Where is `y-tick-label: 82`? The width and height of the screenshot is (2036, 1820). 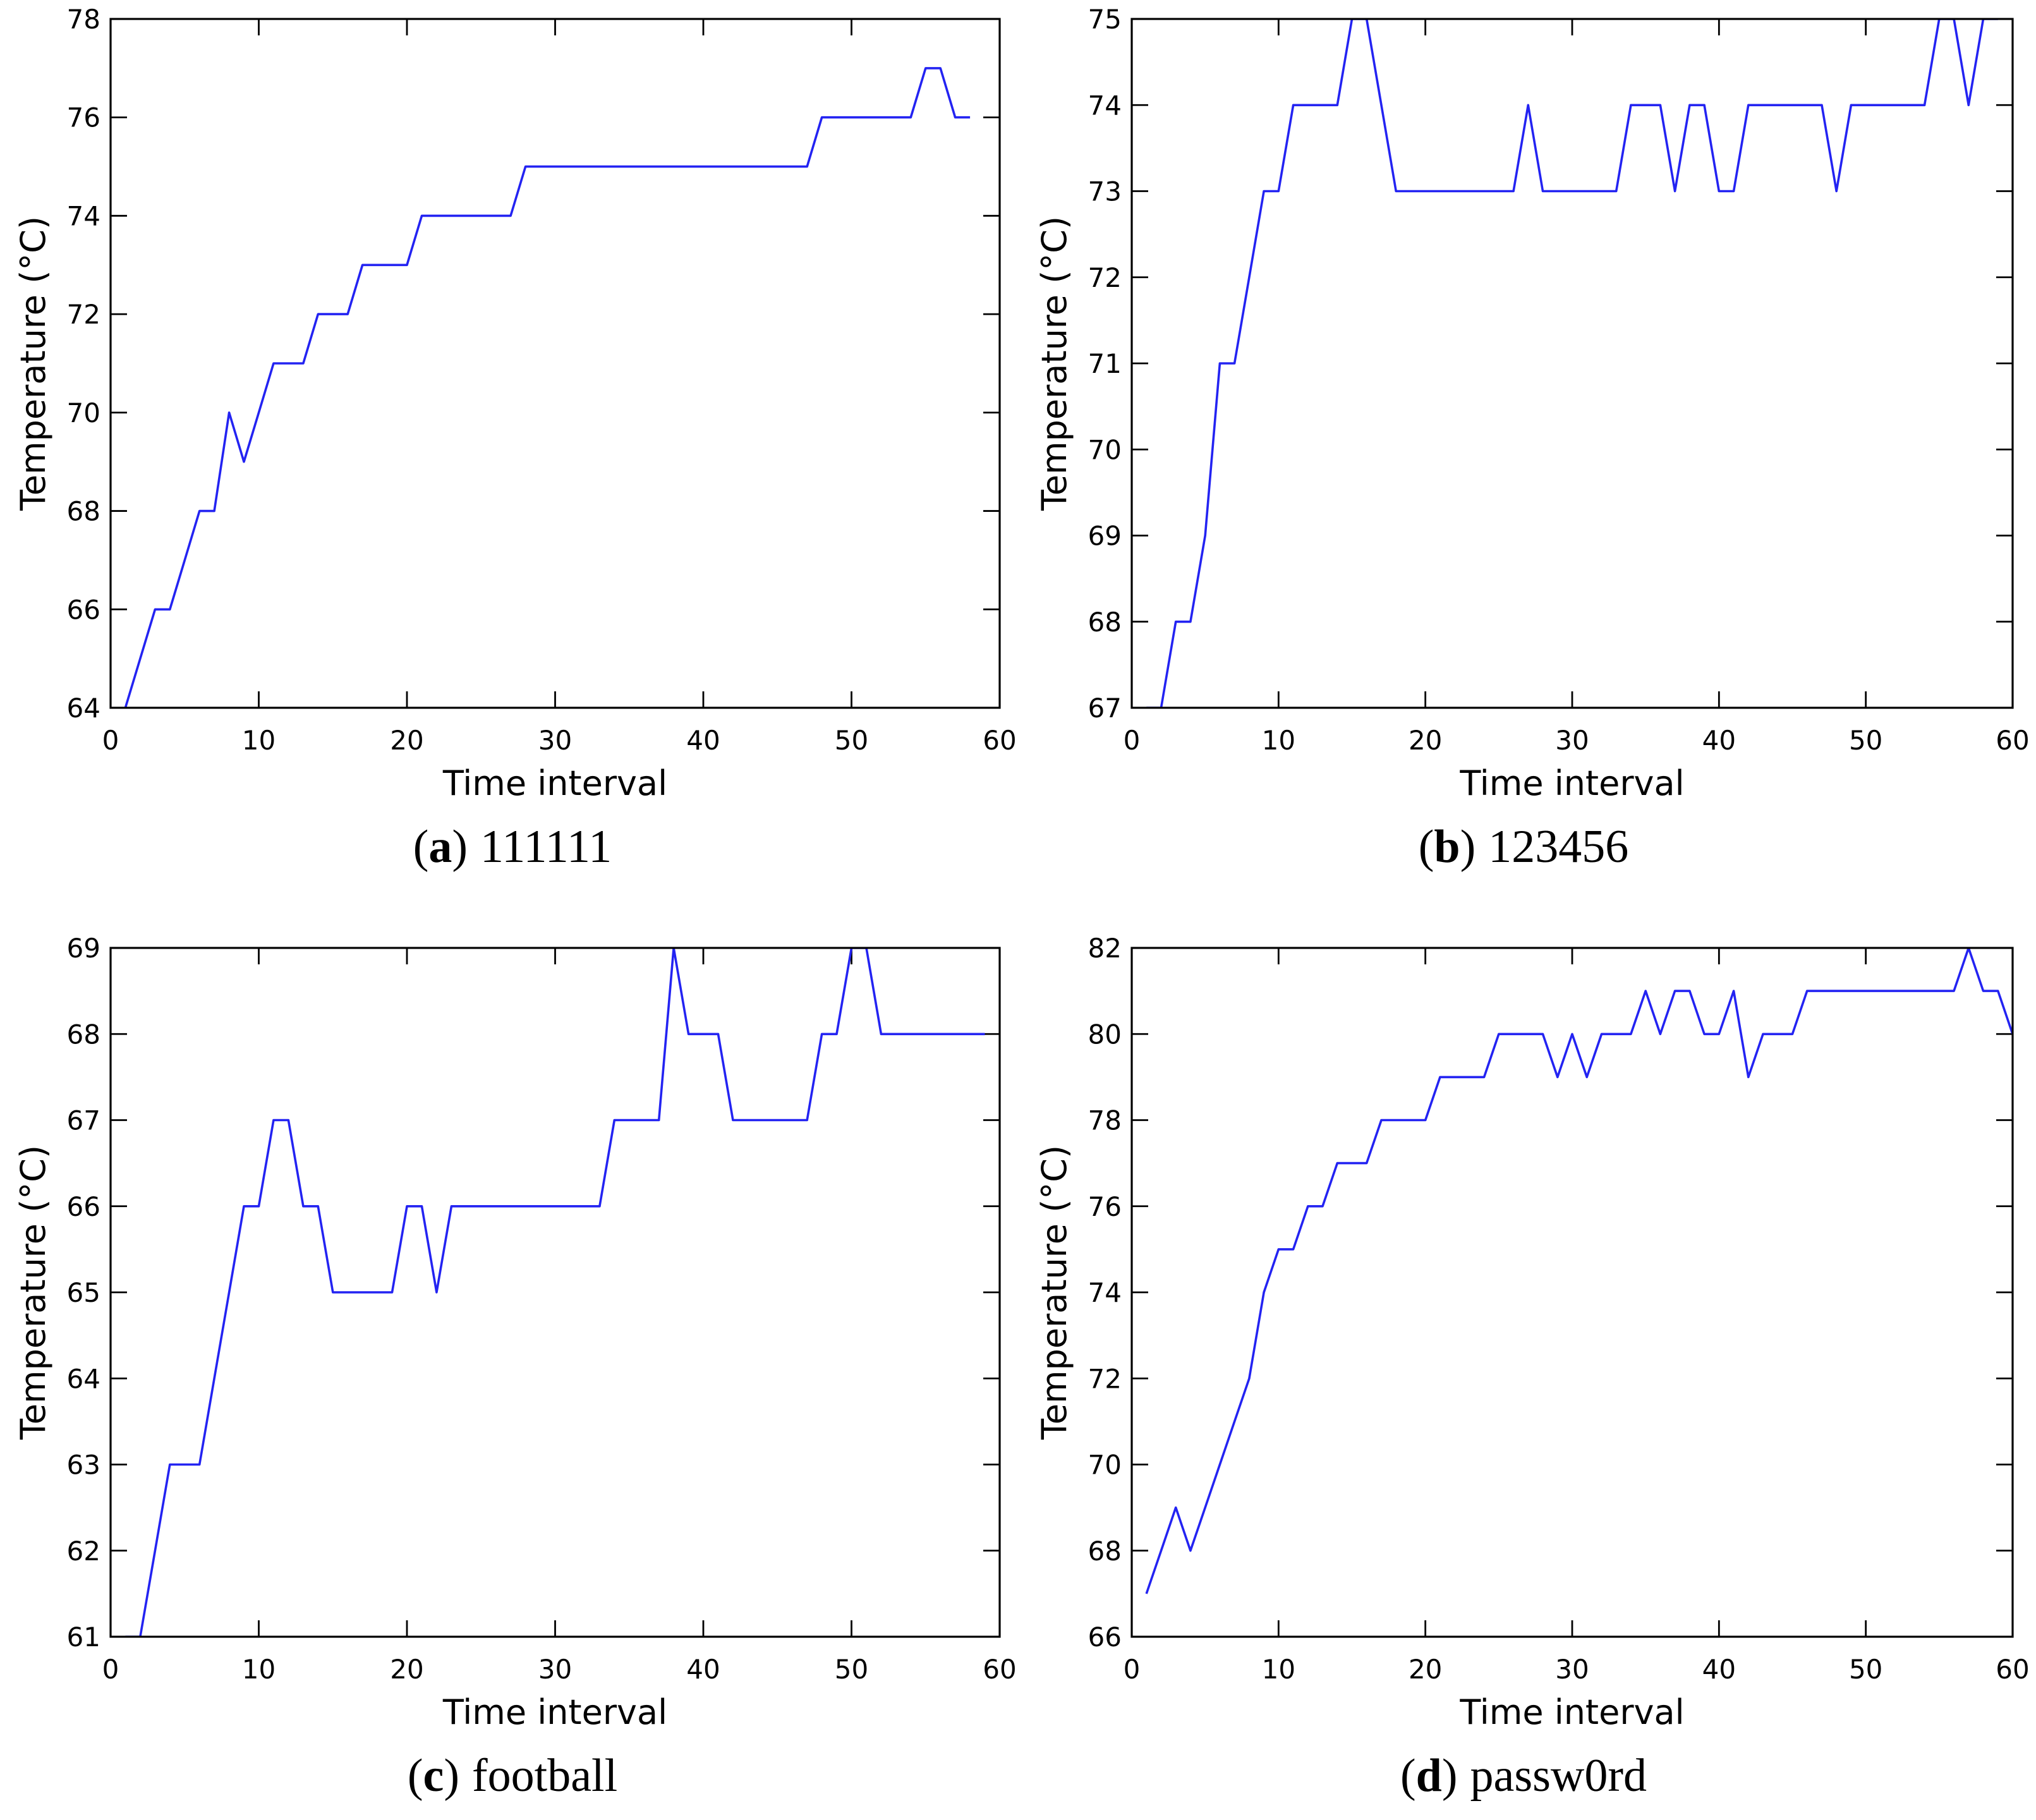 y-tick-label: 82 is located at coordinates (1105, 948).